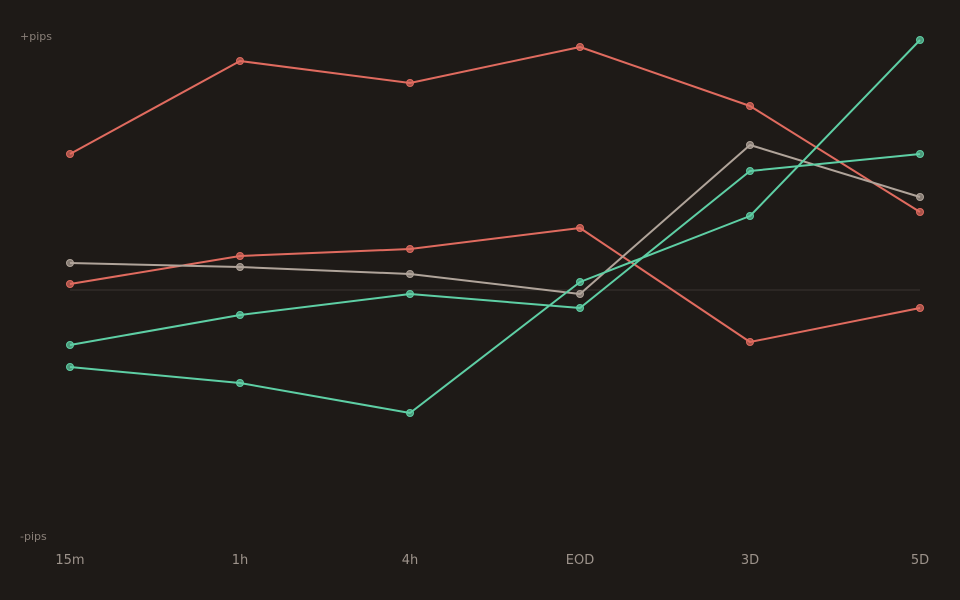  I want to click on y-axis-bottom-label: -pips, so click(33, 536).